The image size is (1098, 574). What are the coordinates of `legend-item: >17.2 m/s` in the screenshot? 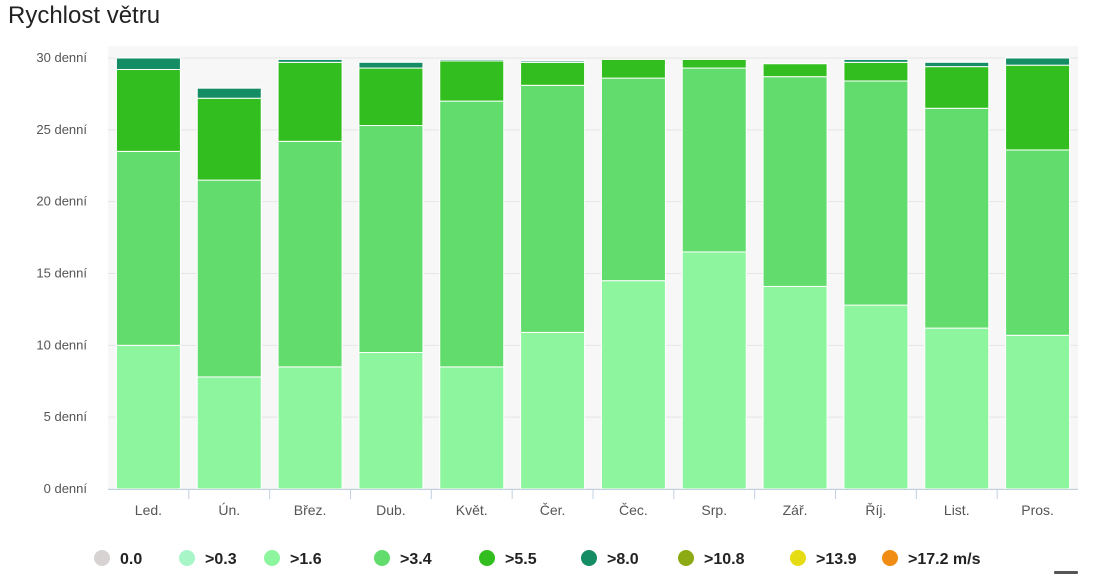 It's located at (931, 559).